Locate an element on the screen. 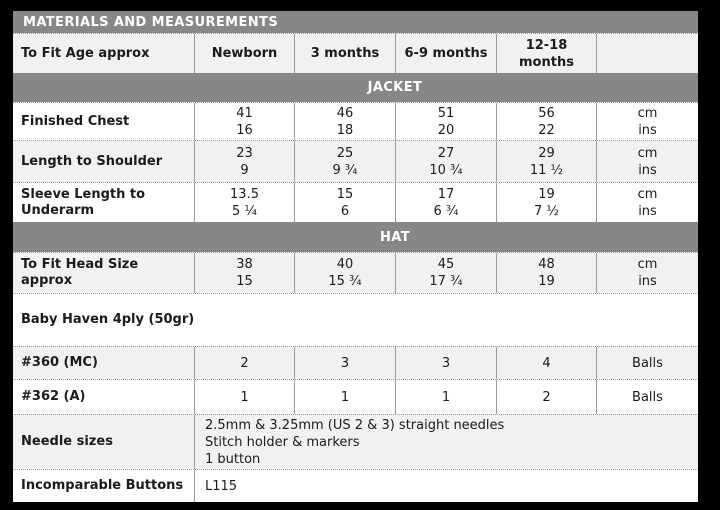 This screenshot has height=510, width=720. value-cm: 41 is located at coordinates (244, 113).